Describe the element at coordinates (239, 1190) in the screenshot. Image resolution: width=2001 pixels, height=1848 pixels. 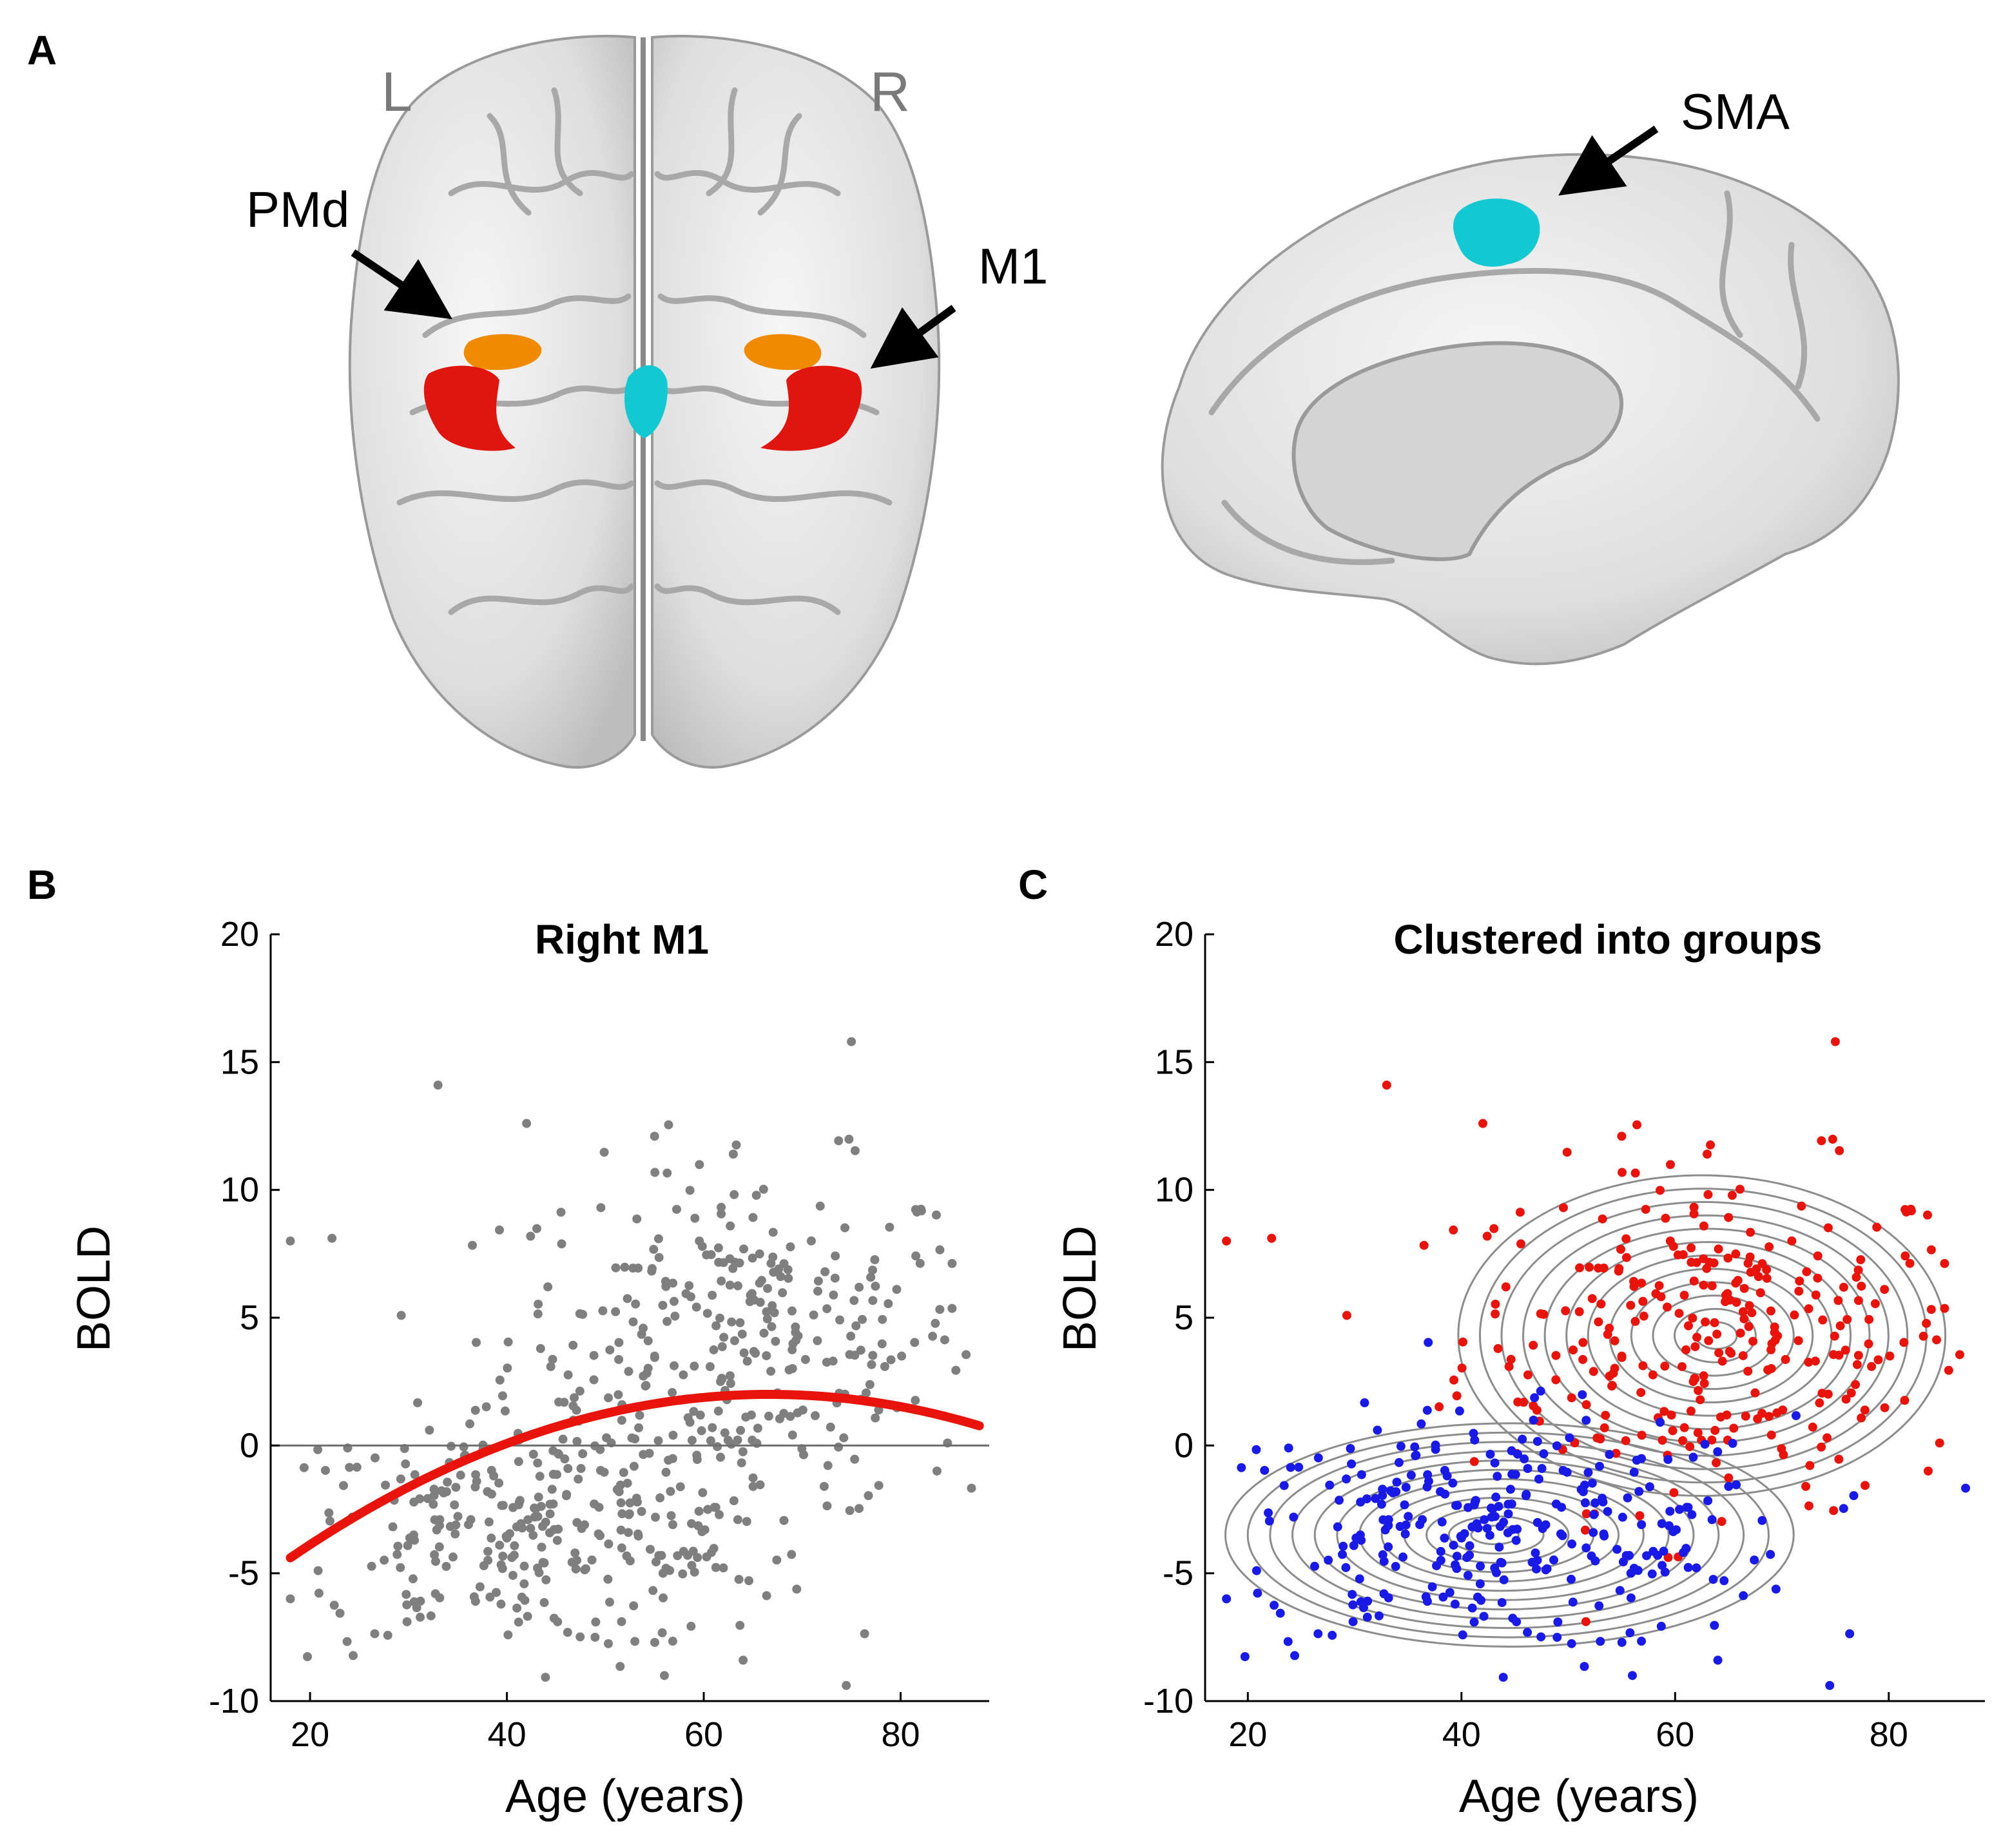
I see `chart-b-ytick-label: 10` at that location.